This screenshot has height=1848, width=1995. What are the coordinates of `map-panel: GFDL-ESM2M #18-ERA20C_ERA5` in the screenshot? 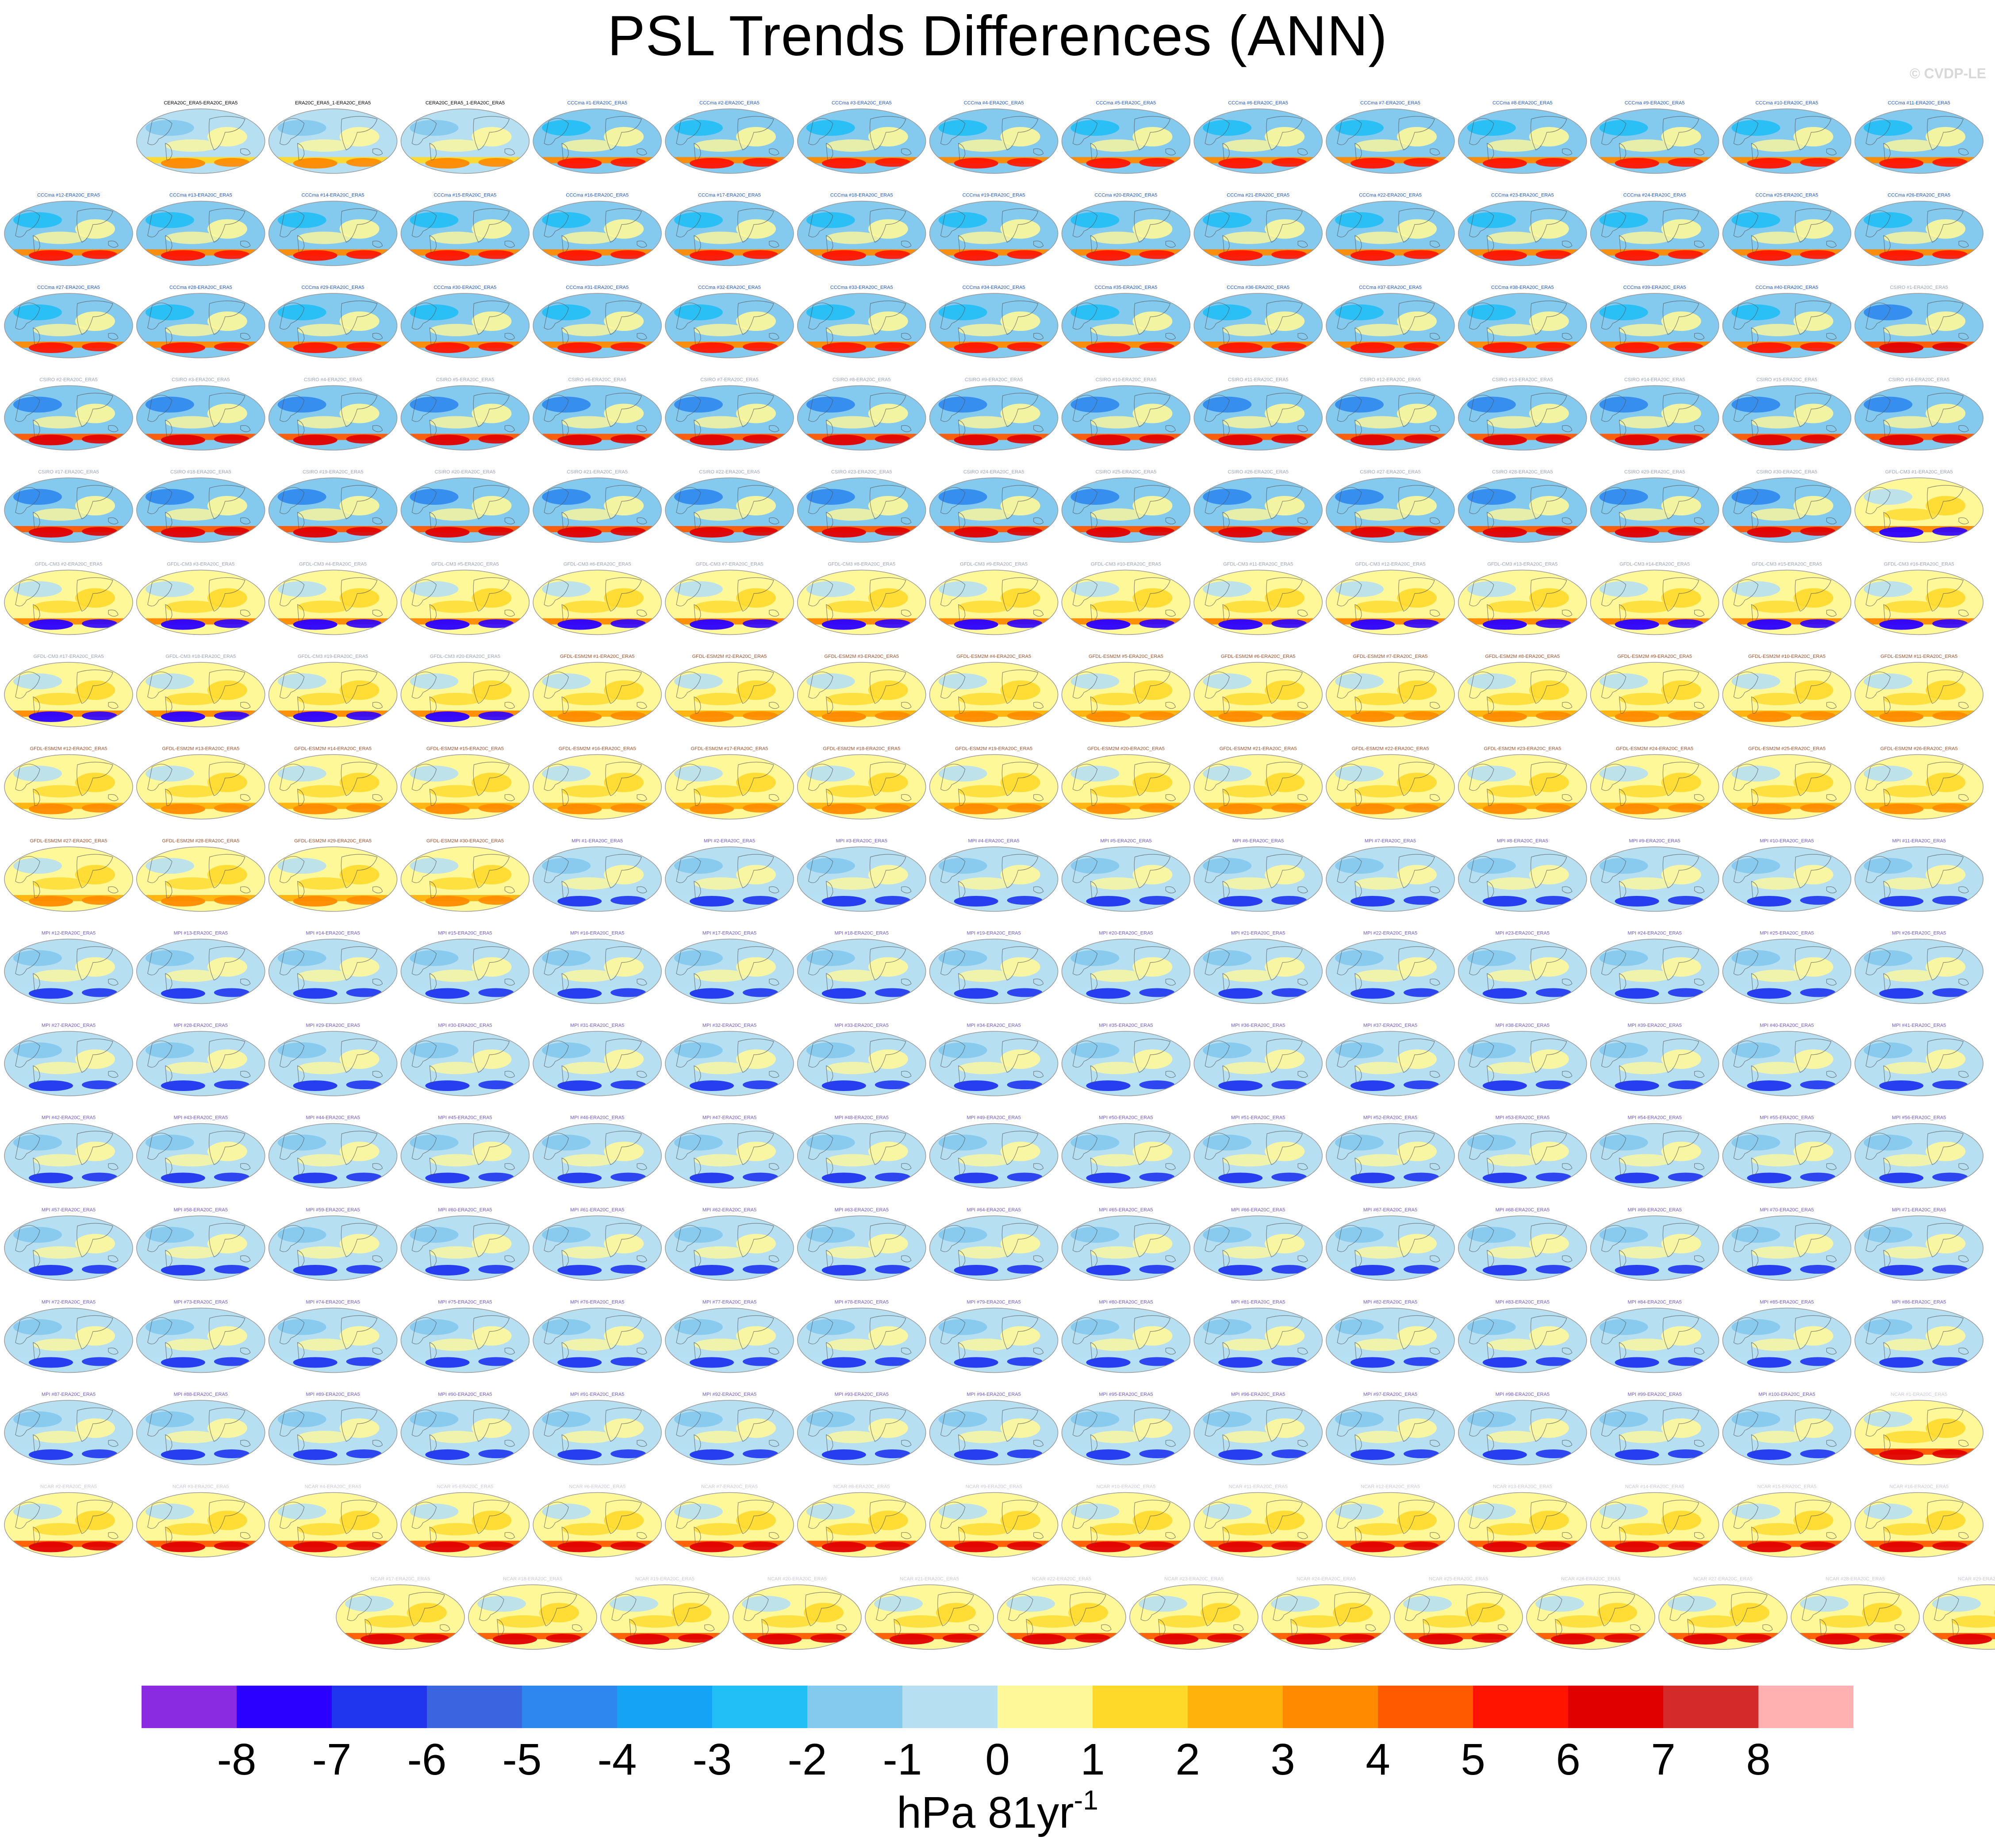 It's located at (861, 783).